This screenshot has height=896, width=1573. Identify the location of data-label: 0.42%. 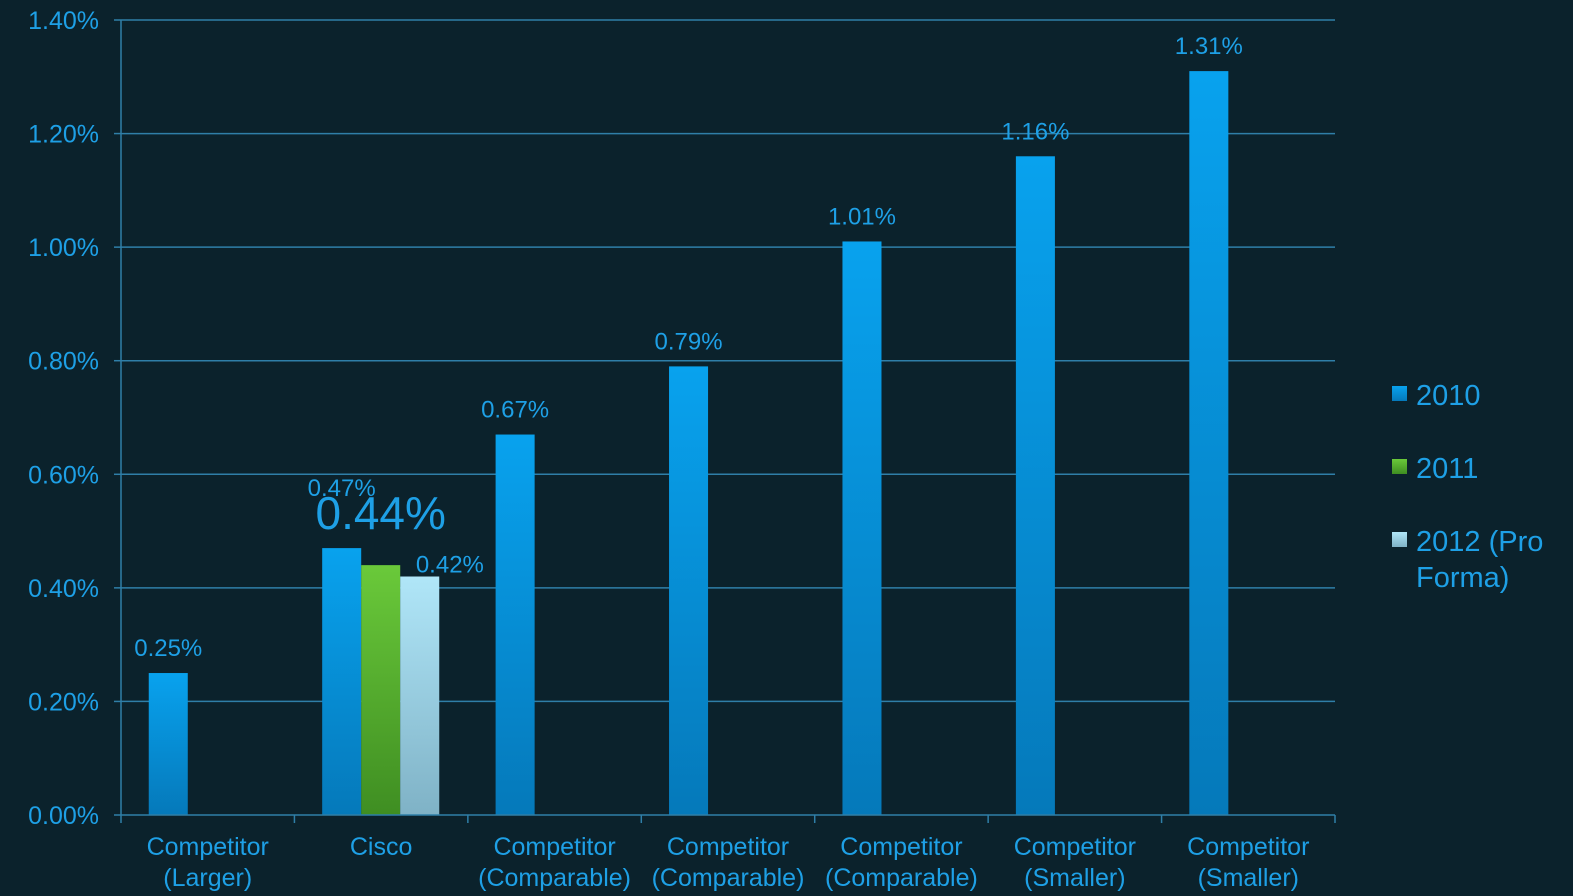
(450, 565).